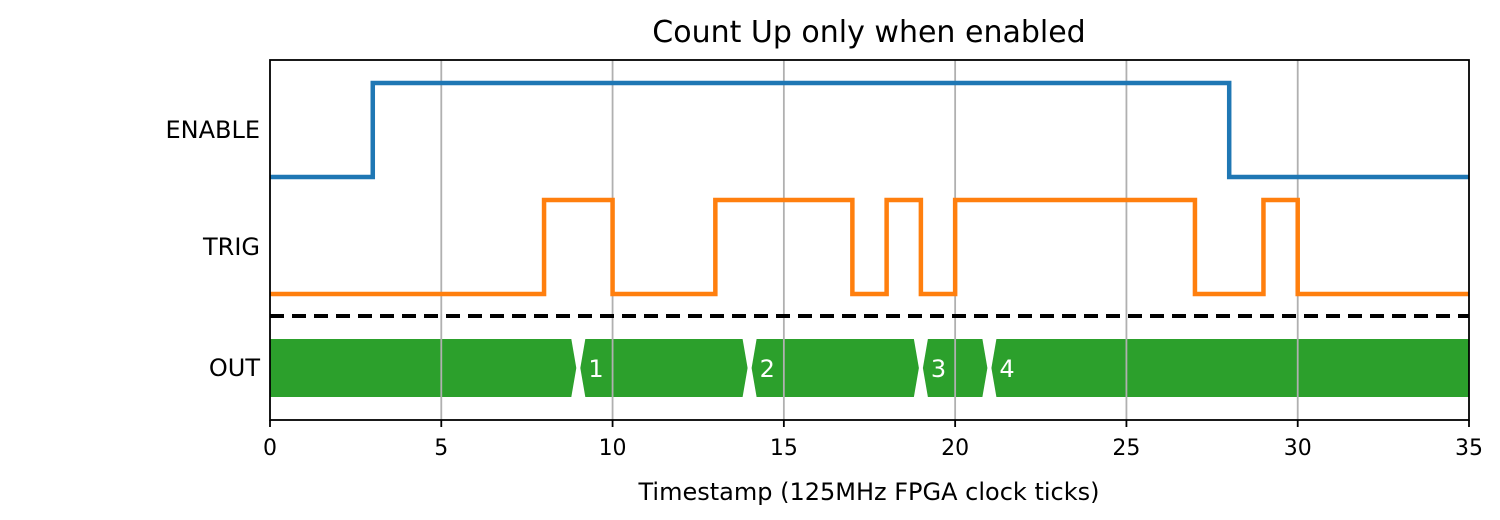 Image resolution: width=1500 pixels, height=520 pixels. I want to click on out-value-label: 1, so click(595, 369).